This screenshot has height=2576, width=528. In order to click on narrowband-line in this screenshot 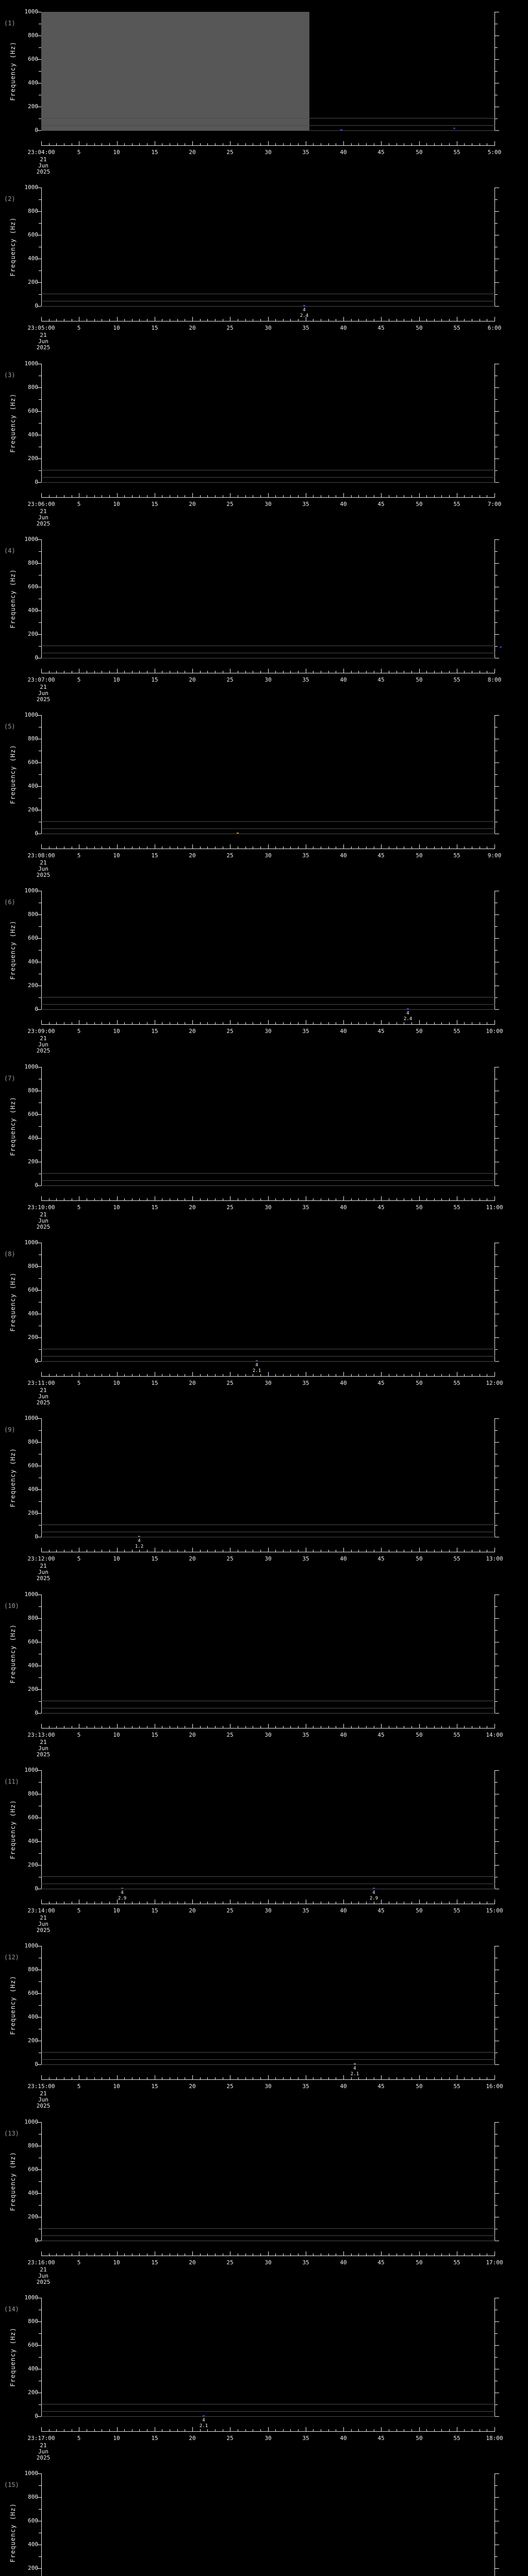, I will do `click(268, 2064)`.